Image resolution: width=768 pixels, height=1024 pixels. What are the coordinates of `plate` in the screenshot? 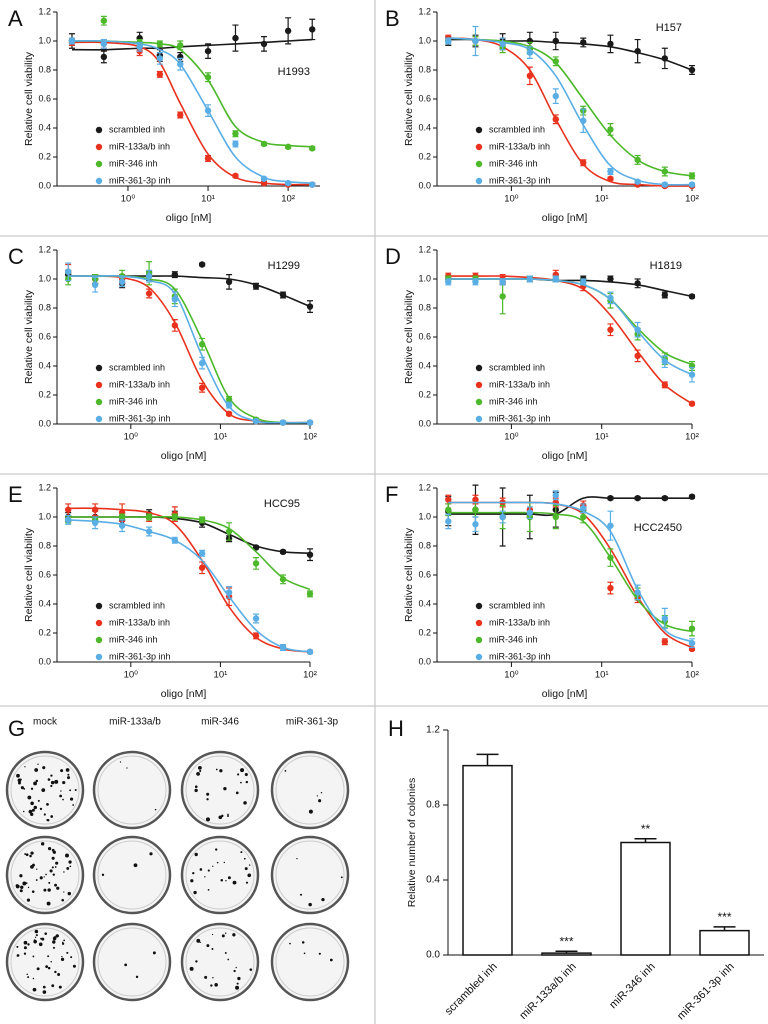 It's located at (310, 790).